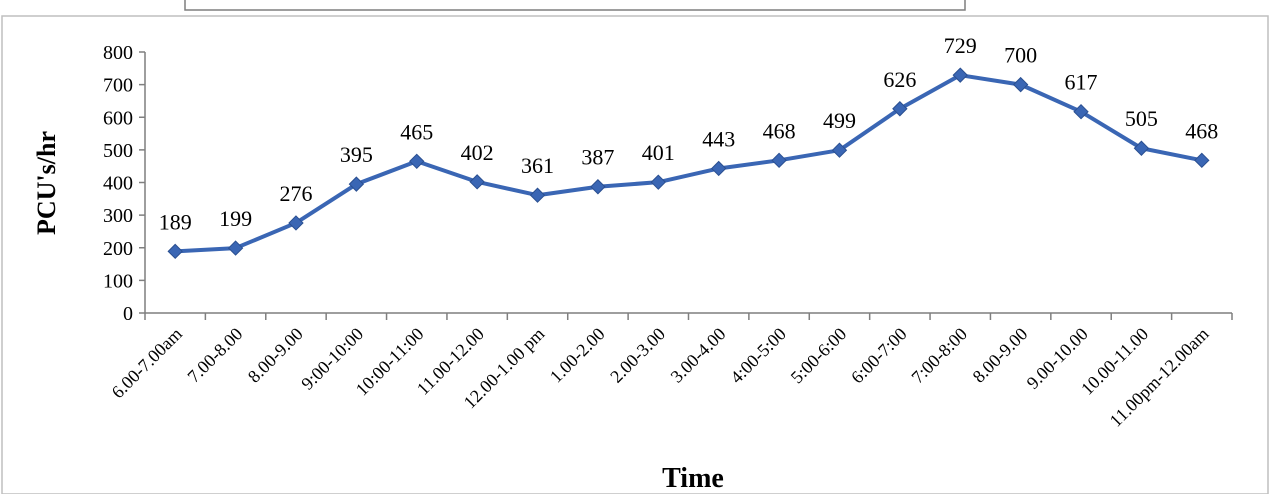  I want to click on x-tick-label: 2.00-3.00, so click(637, 355).